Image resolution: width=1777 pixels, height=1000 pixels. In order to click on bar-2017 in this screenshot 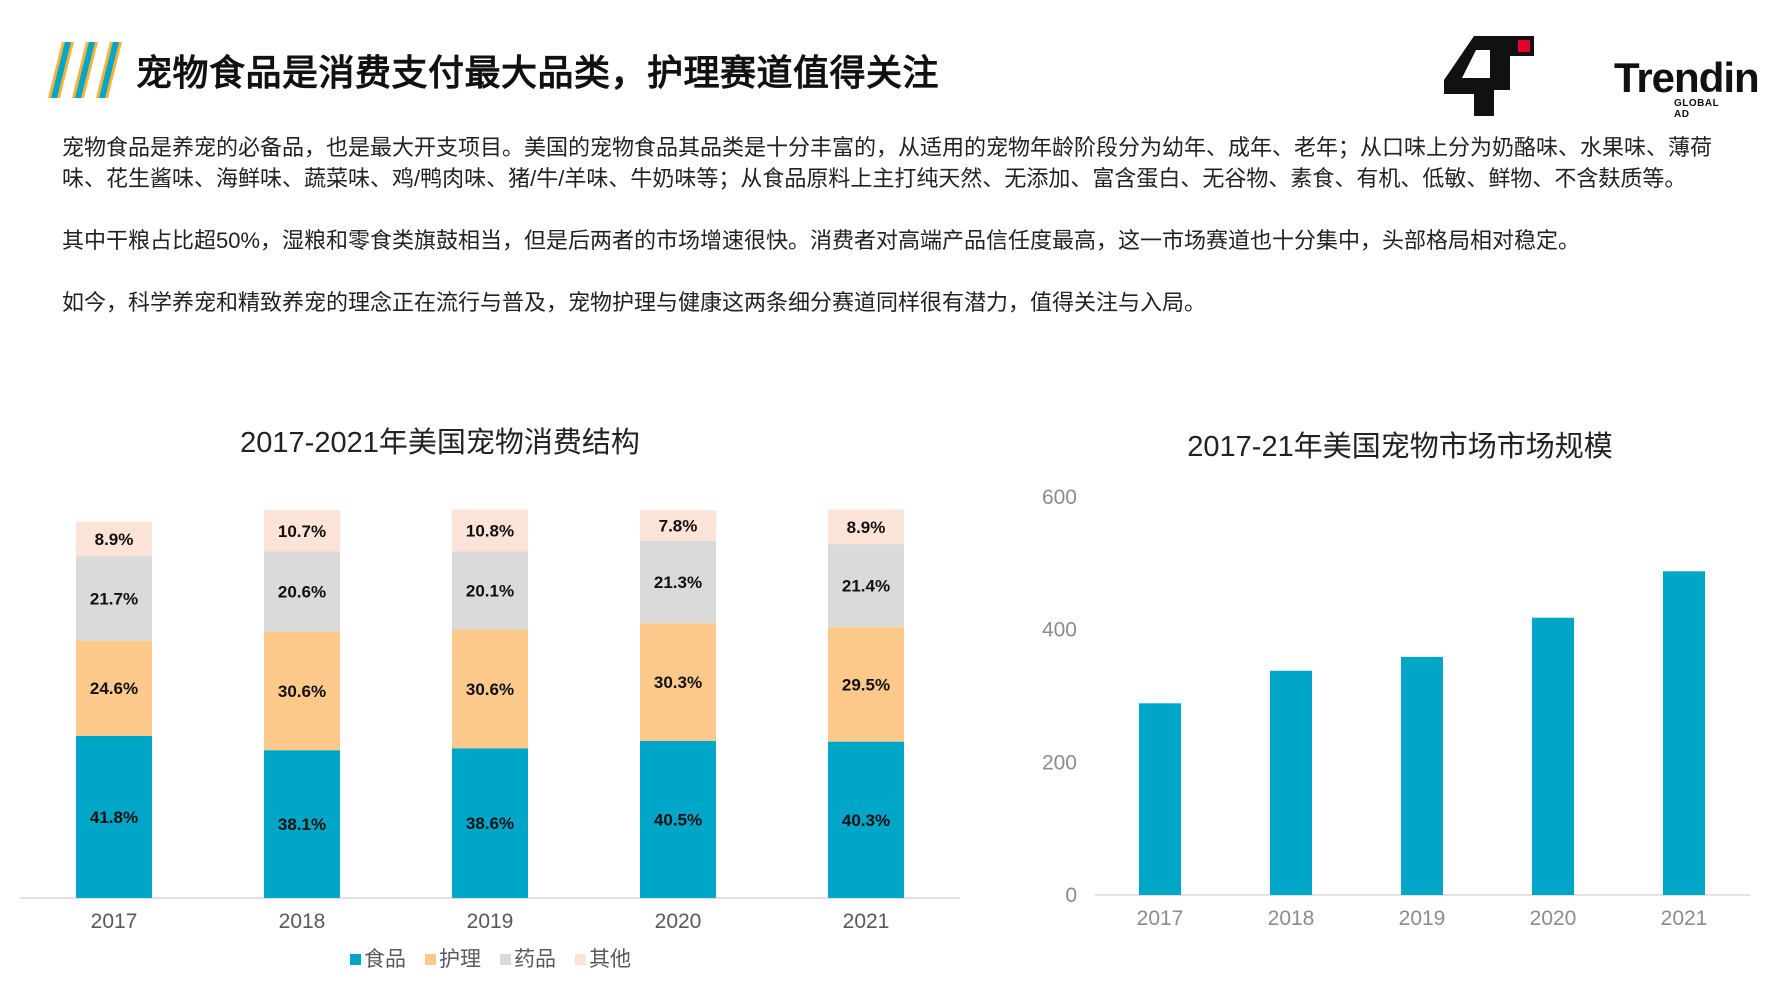, I will do `click(1160, 799)`.